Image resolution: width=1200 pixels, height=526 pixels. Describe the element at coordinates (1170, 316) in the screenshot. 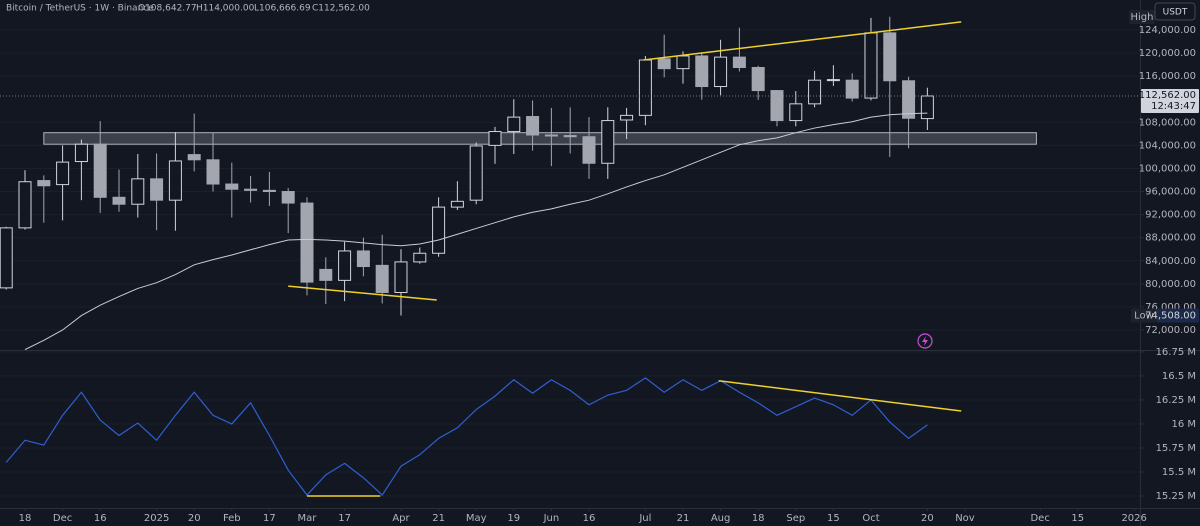

I see `low-tag-value: 74,508.00` at that location.